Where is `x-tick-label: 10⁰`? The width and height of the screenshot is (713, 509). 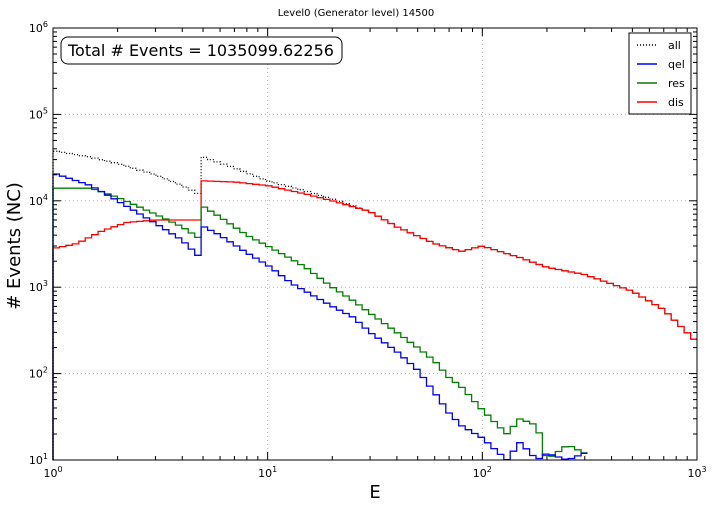
x-tick-label: 10⁰ is located at coordinates (52, 472).